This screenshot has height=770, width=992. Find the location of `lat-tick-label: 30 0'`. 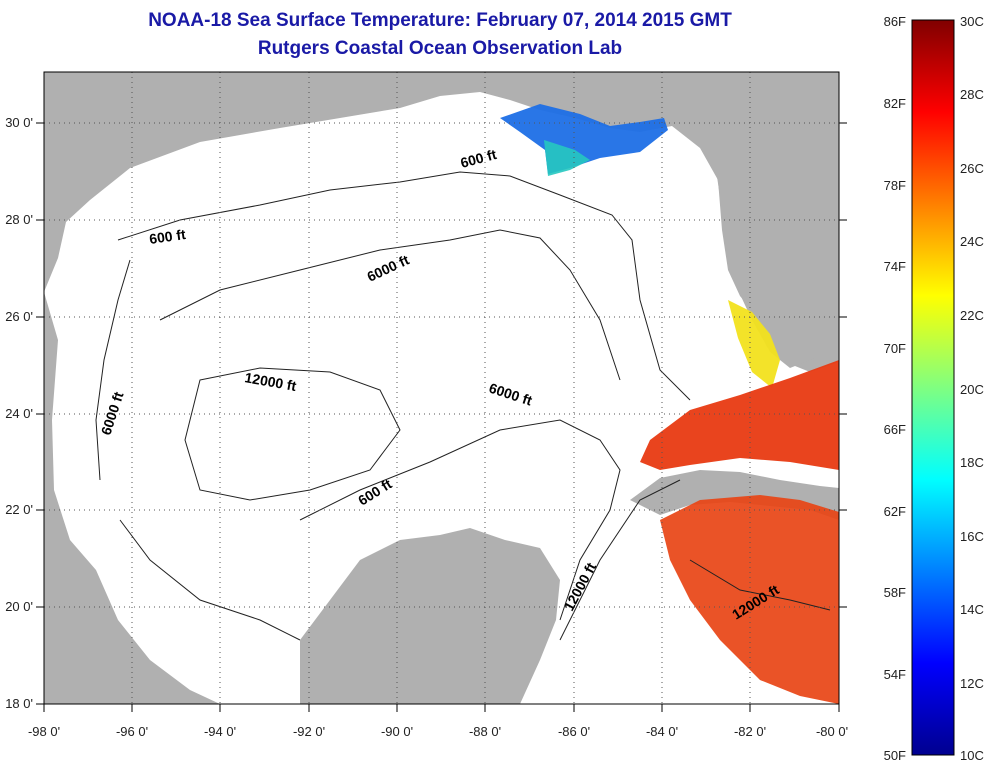

lat-tick-label: 30 0' is located at coordinates (19, 122).